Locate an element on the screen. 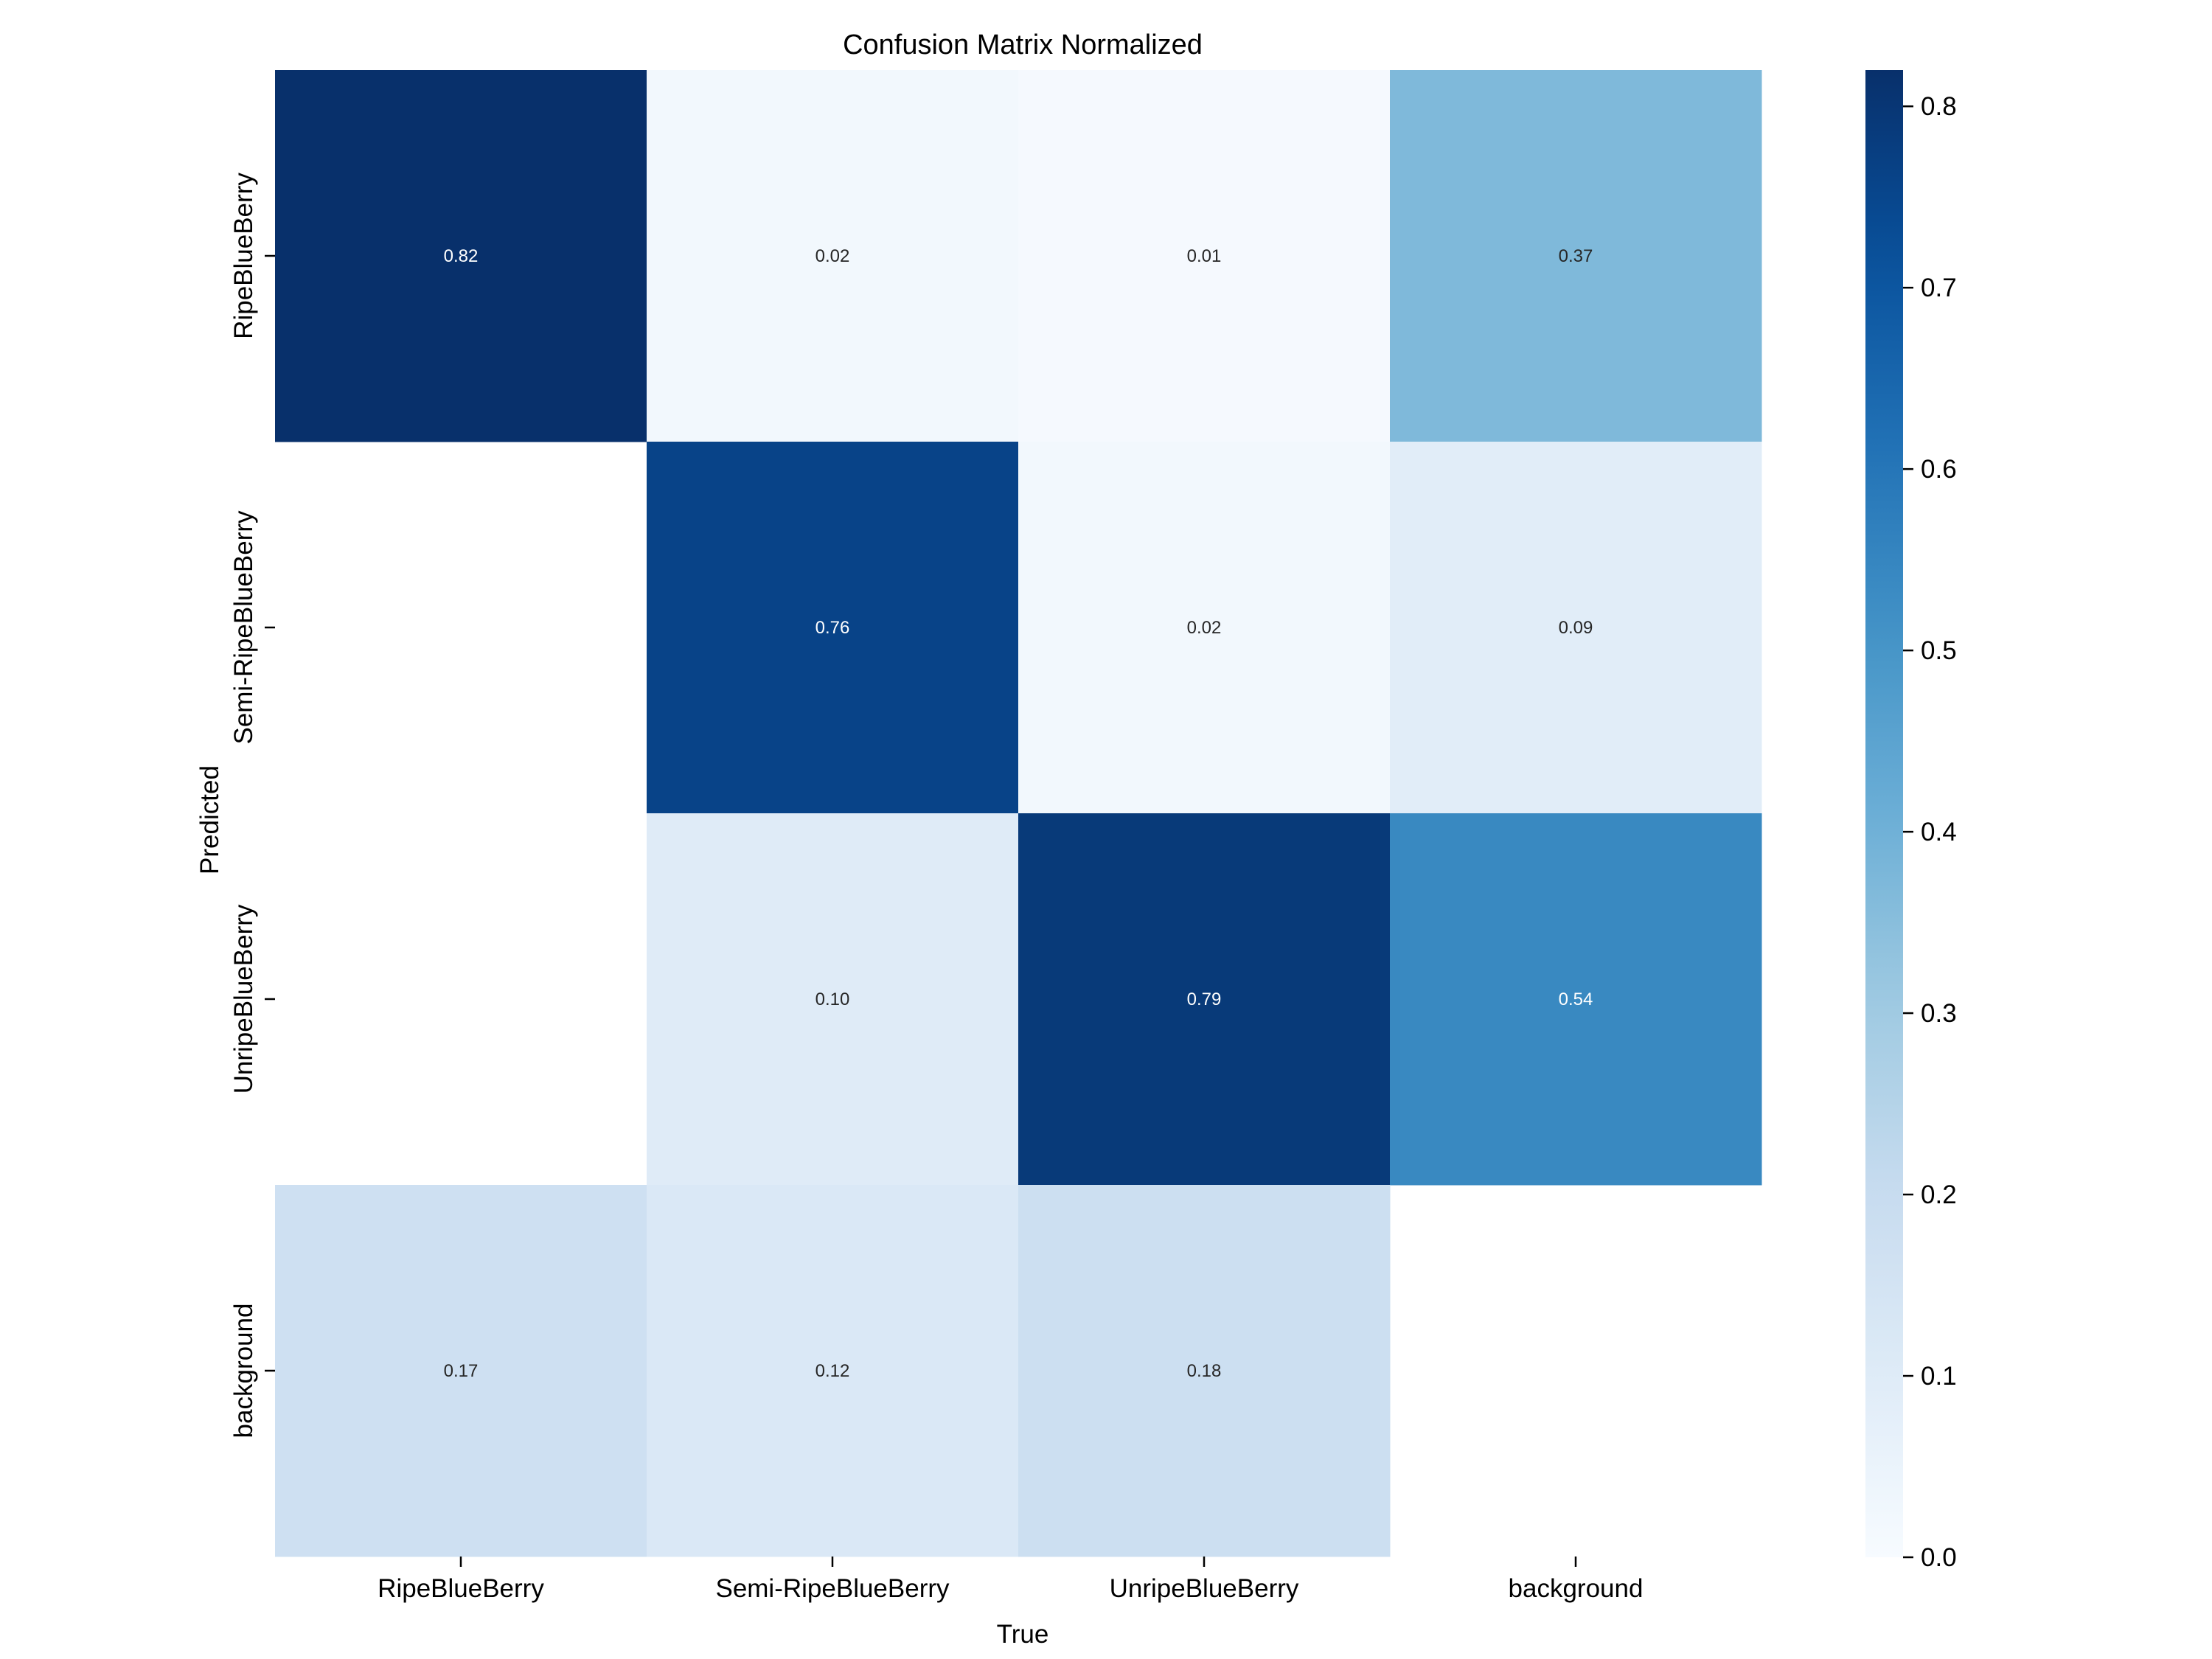 This screenshot has height=1659, width=2212. cell-r2-c1 is located at coordinates (833, 999).